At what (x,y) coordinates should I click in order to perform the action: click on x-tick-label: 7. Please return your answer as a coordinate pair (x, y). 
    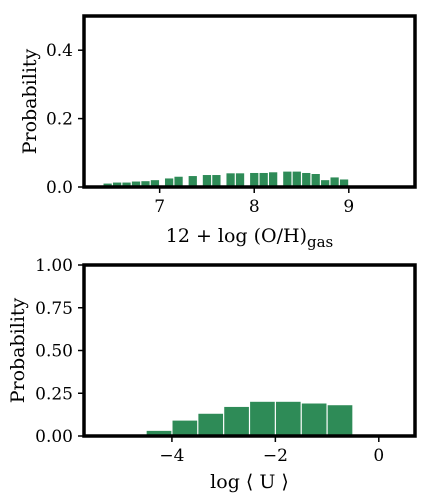
    Looking at the image, I should click on (159, 207).